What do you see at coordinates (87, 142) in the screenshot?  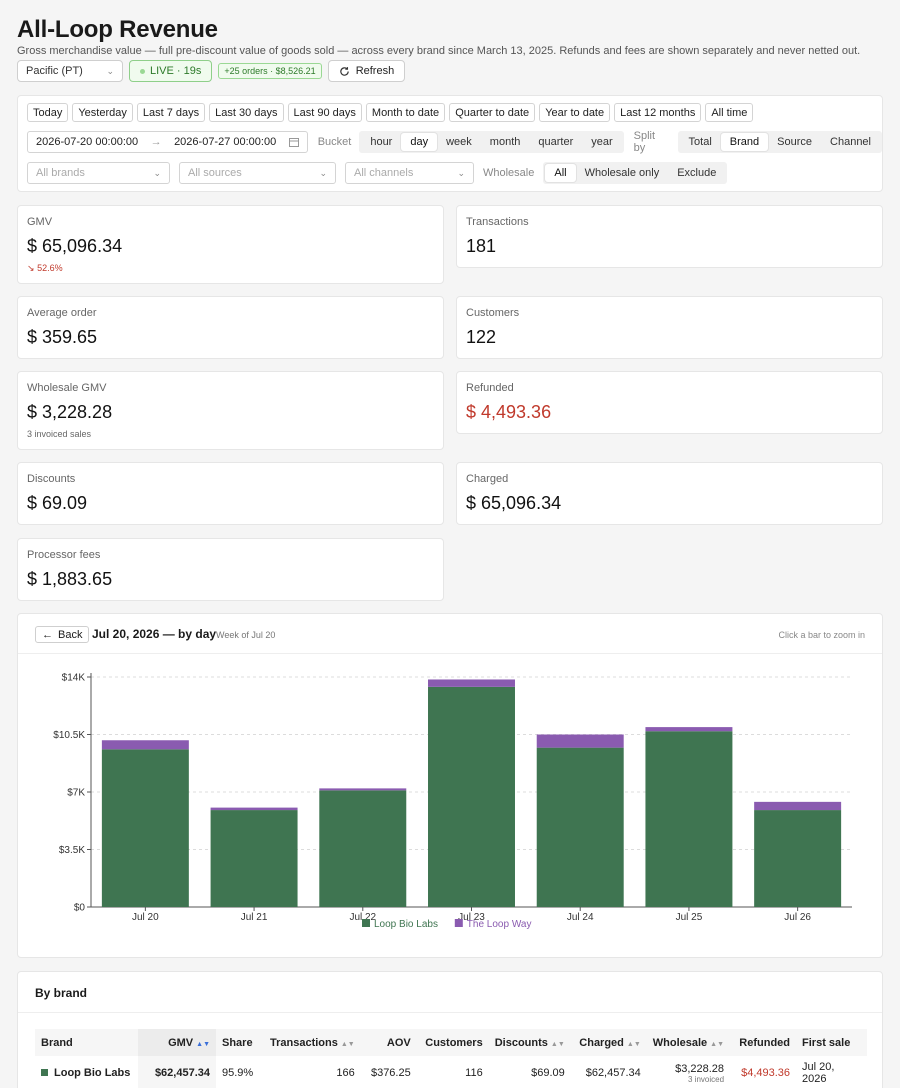 I see `date-from: 2026-07-20 00:00:00` at bounding box center [87, 142].